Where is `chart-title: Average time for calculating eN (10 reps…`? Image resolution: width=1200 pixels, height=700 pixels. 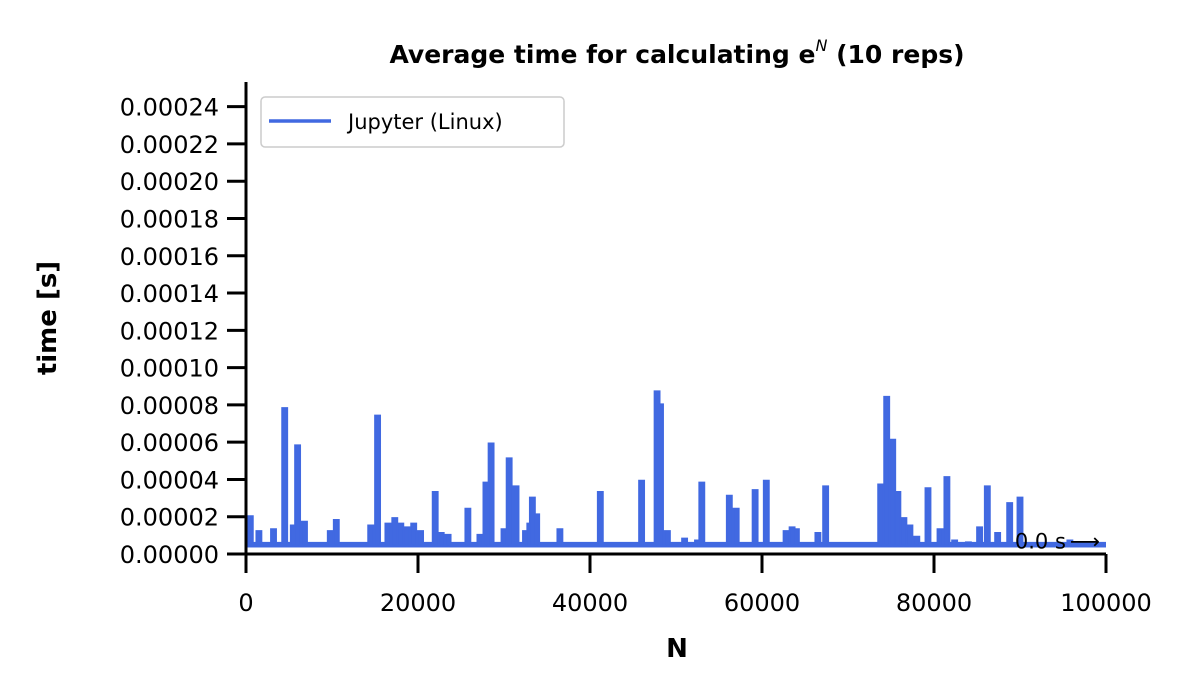 chart-title: Average time for calculating eN (10 reps… is located at coordinates (676, 52).